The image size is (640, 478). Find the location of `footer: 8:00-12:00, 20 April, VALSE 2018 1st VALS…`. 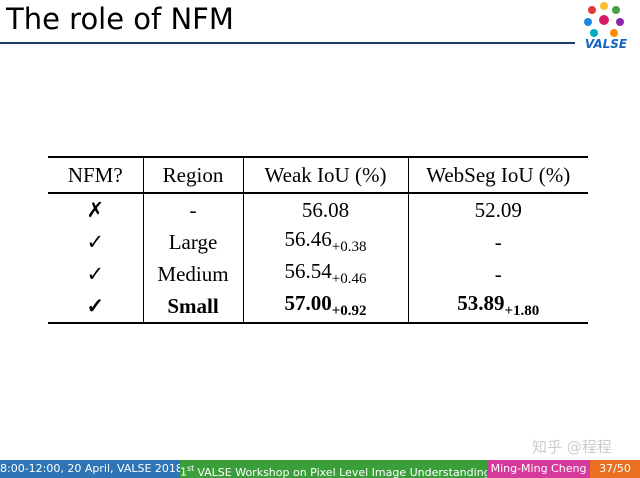

footer: 8:00-12:00, 20 April, VALSE 2018 1st VALS… is located at coordinates (320, 469).